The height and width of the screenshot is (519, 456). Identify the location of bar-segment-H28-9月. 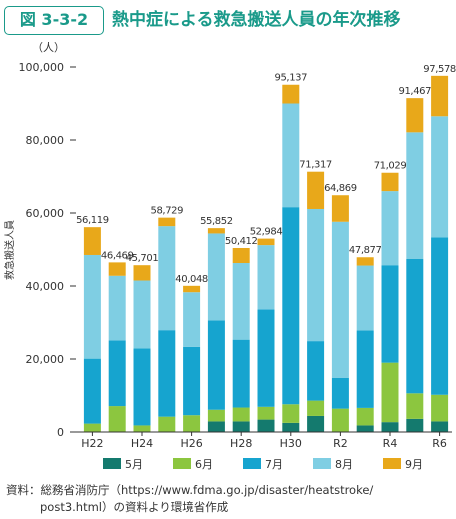
(241, 255).